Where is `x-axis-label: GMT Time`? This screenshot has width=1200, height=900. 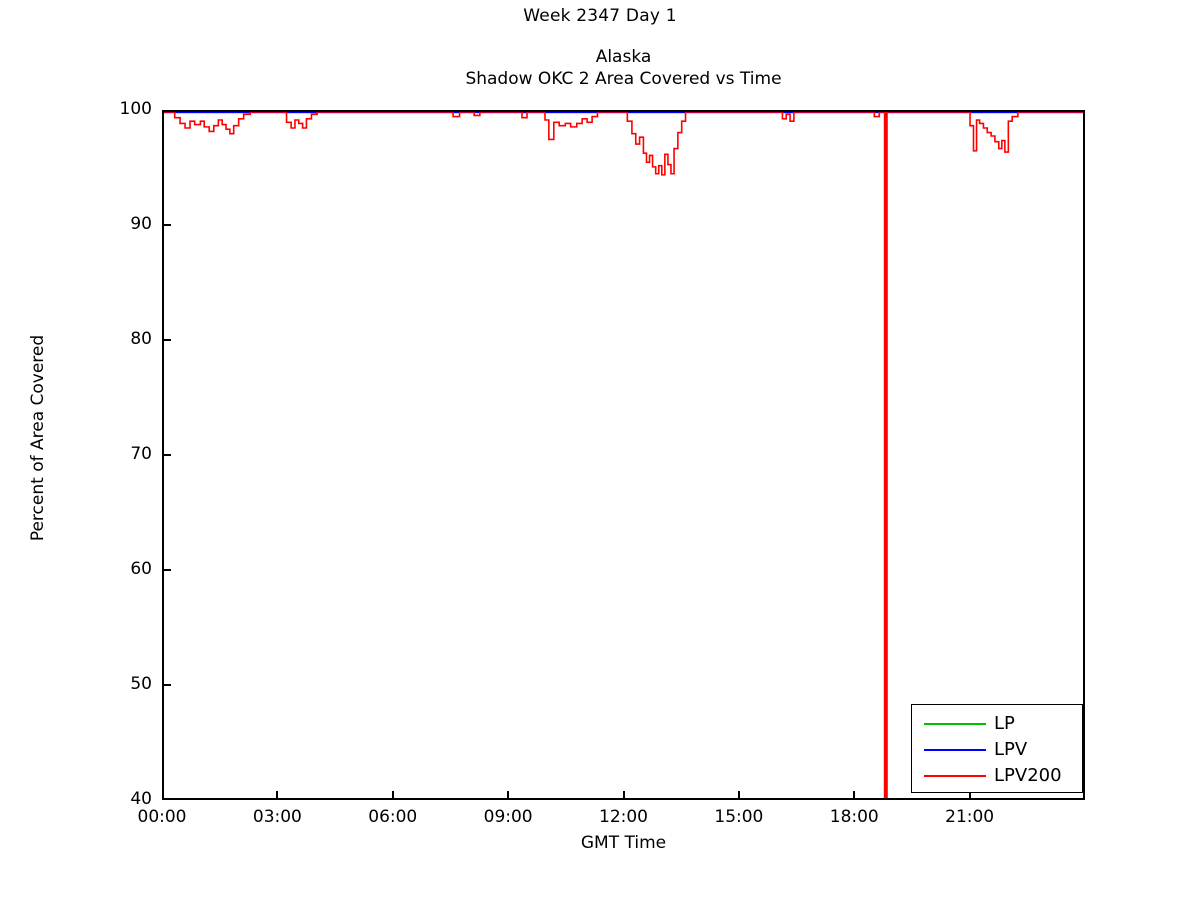 x-axis-label: GMT Time is located at coordinates (623, 843).